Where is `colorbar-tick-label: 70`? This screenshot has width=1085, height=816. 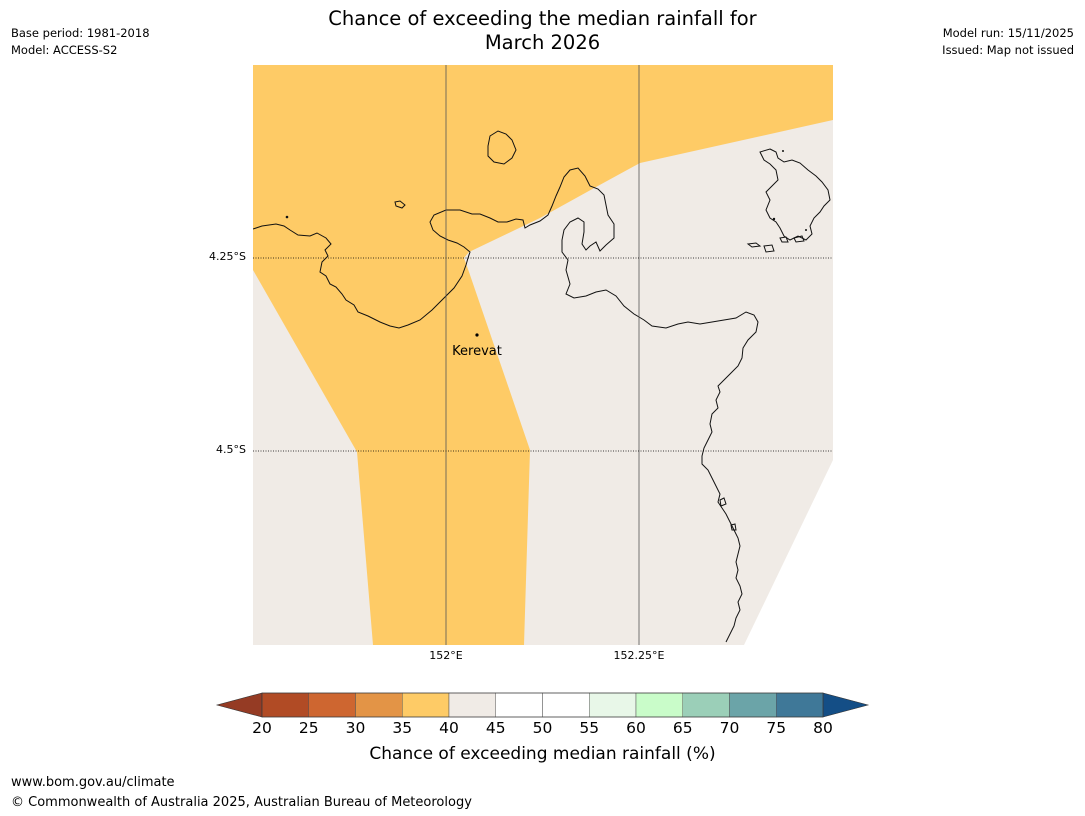
colorbar-tick-label: 70 is located at coordinates (729, 728).